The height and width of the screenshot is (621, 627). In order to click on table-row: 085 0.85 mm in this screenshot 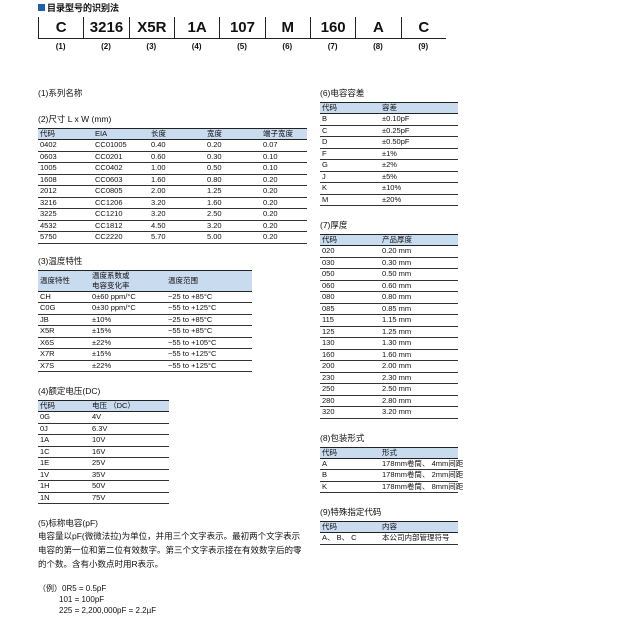, I will do `click(389, 309)`.